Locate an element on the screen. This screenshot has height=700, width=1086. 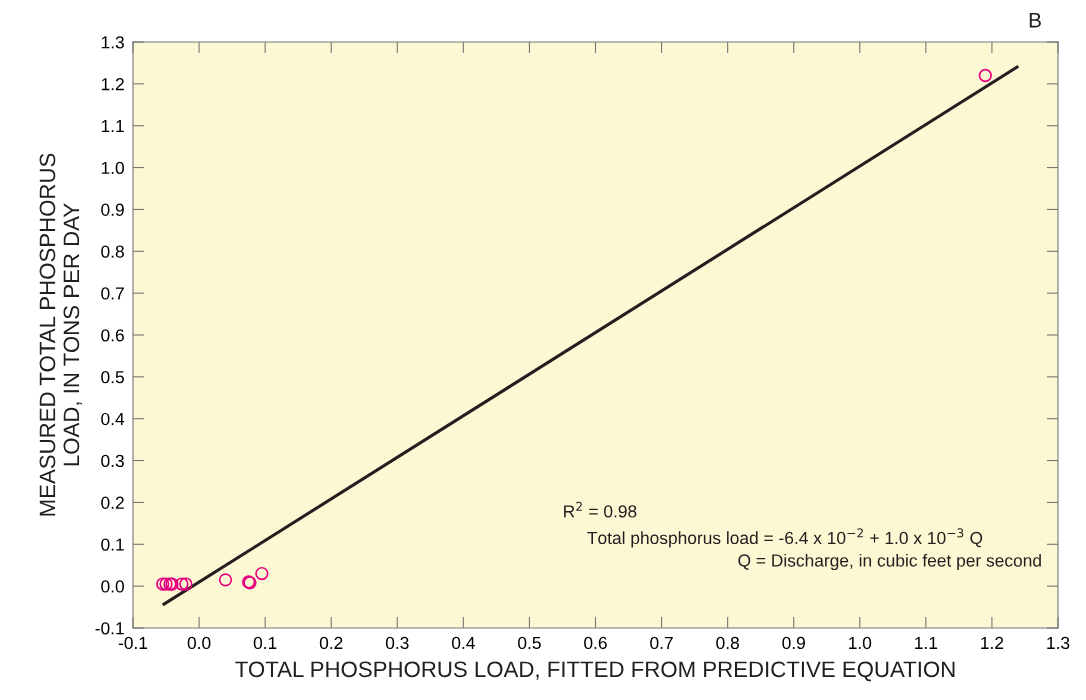
x-tick-label: 0.8 is located at coordinates (727, 643).